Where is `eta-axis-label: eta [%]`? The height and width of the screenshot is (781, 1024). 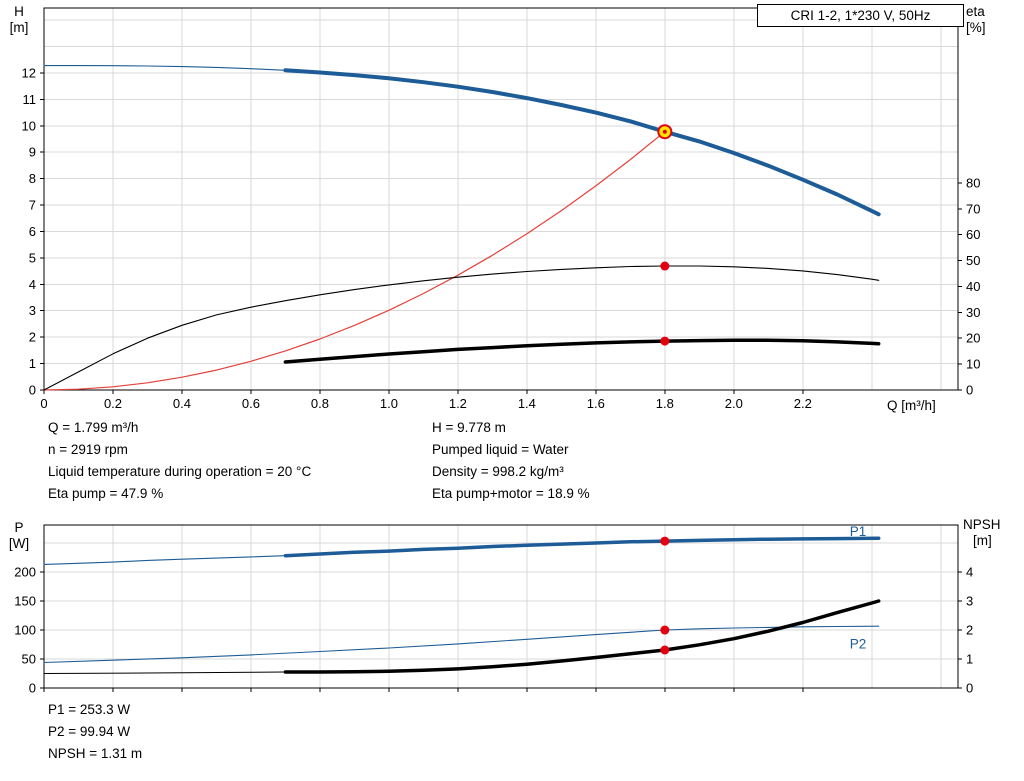 eta-axis-label: eta [%] is located at coordinates (976, 20).